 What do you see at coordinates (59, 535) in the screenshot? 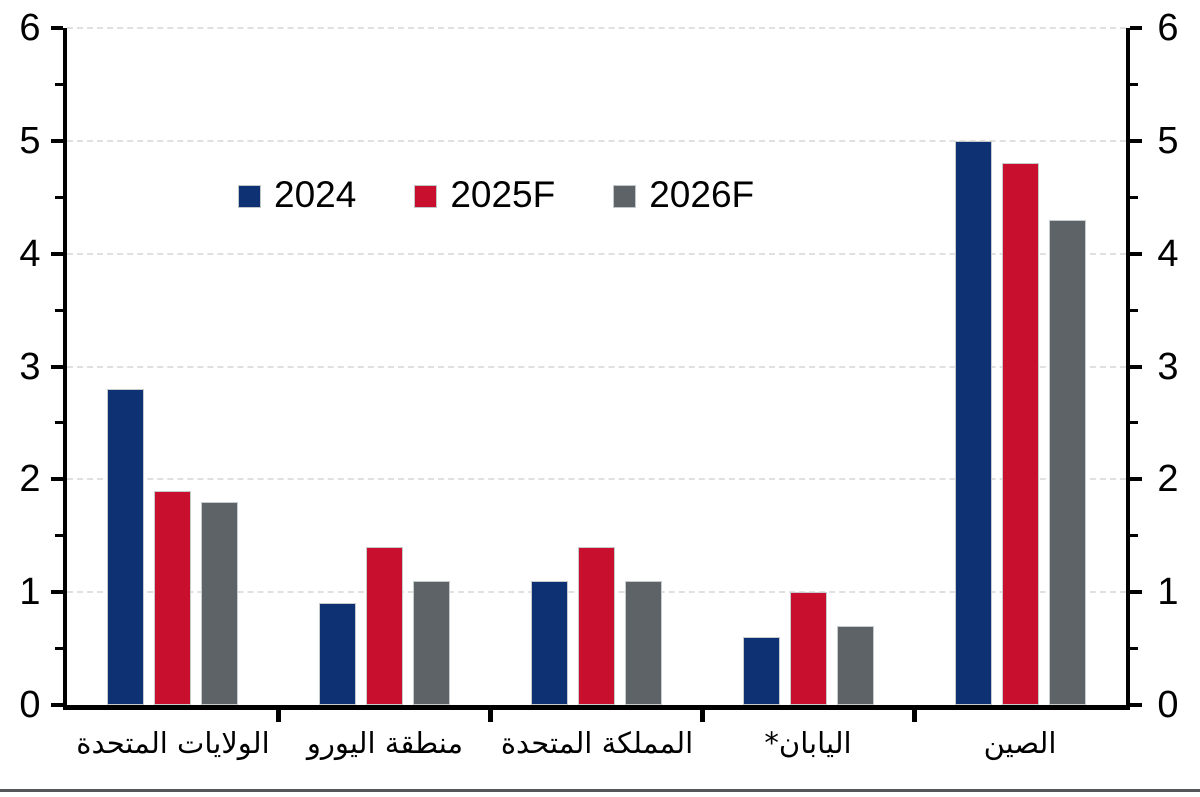
I see `minor-tick-left-1.5` at bounding box center [59, 535].